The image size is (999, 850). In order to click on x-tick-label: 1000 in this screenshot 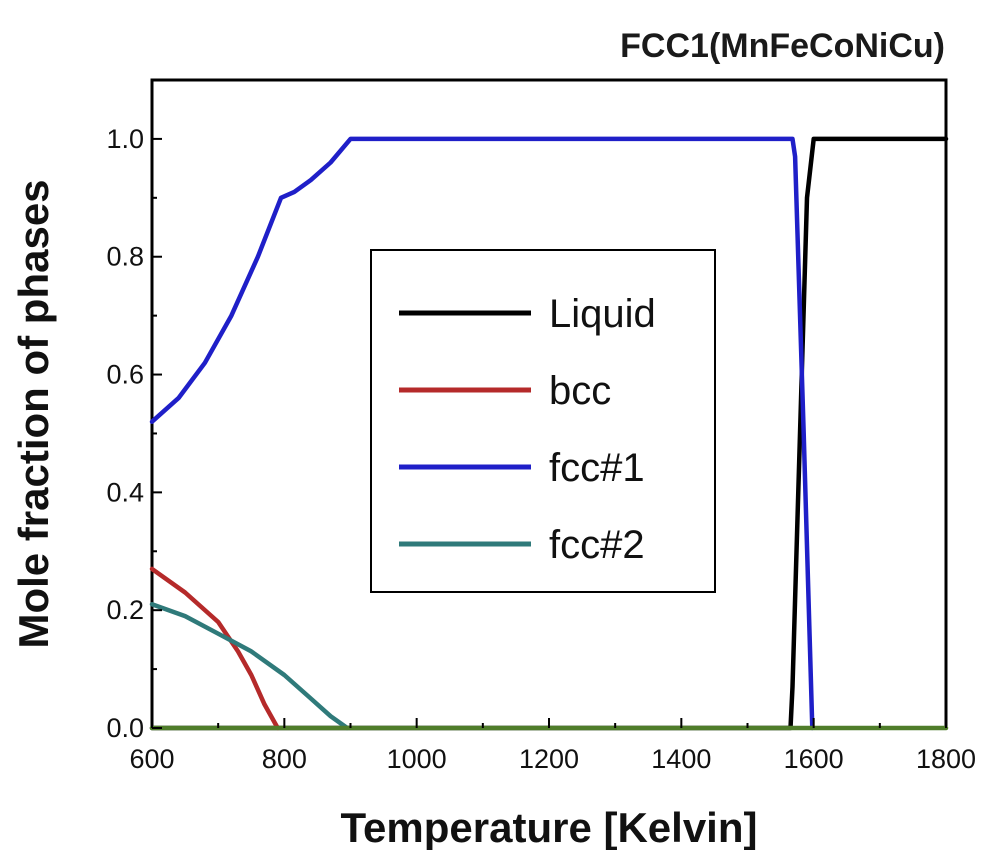, I will do `click(417, 759)`.